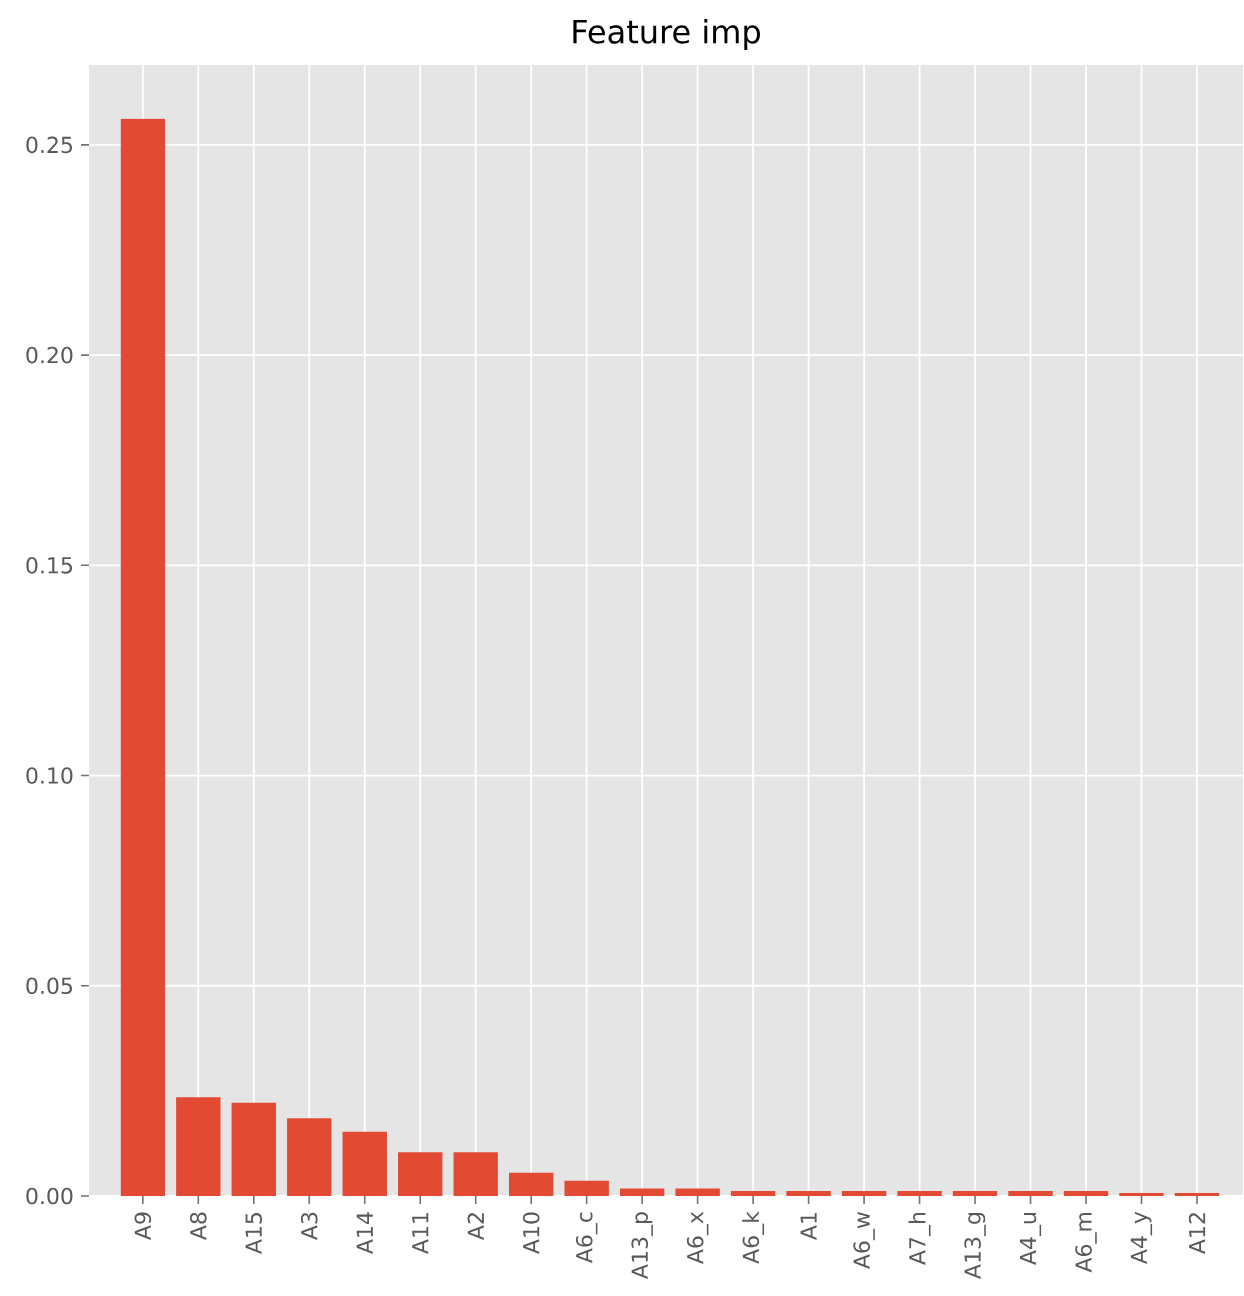 The image size is (1244, 1296). I want to click on x-tick-label: A3, so click(309, 1226).